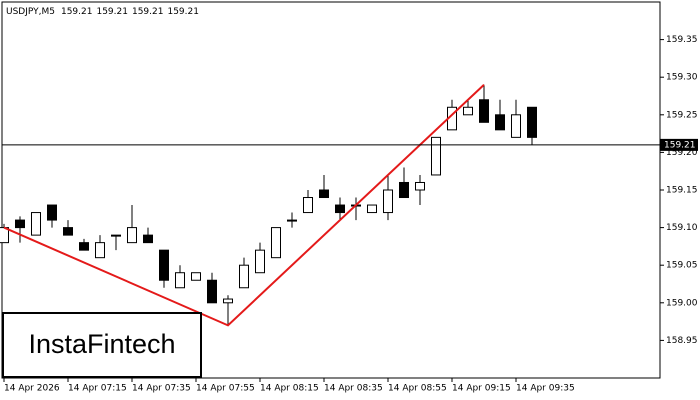 Image resolution: width=700 pixels, height=400 pixels. Describe the element at coordinates (112, 12) in the screenshot. I see `quote-high: 159.21` at that location.